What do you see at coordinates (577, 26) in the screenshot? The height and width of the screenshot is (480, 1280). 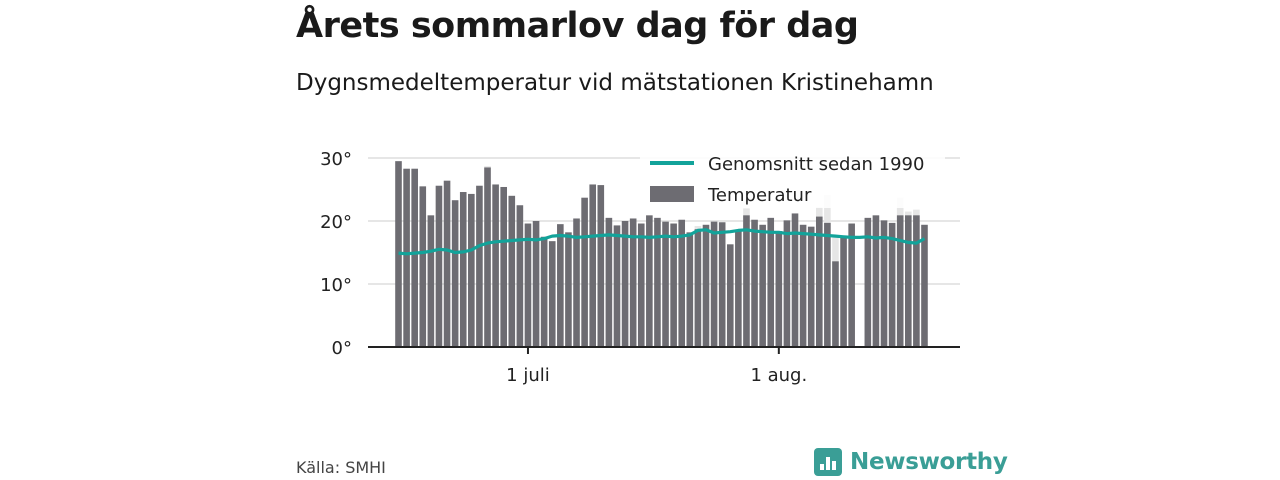 I see `chart-title: Årets sommarlov dag för dag` at bounding box center [577, 26].